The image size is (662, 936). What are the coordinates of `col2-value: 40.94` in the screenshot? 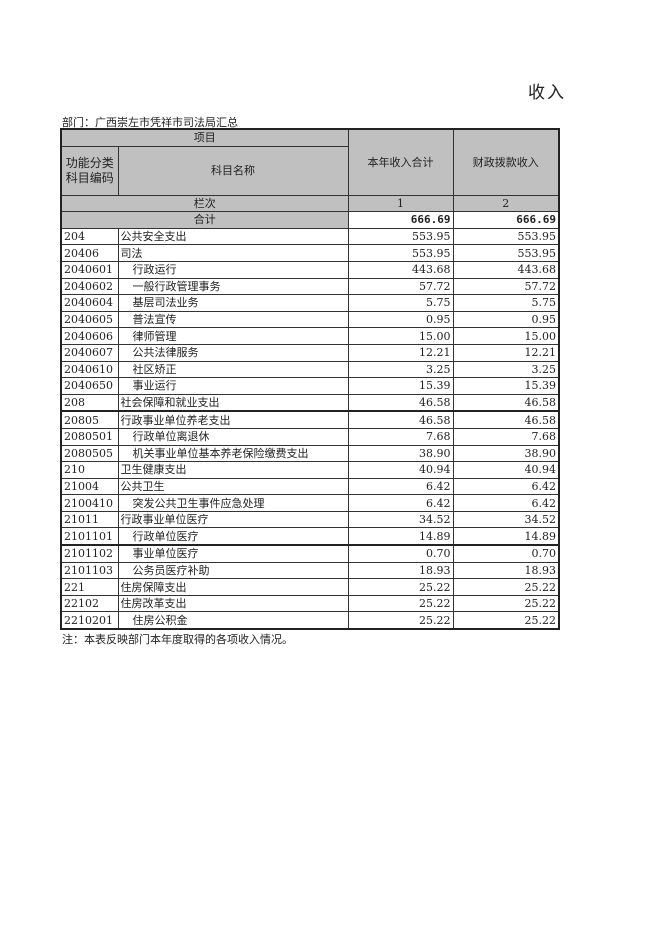 It's located at (506, 470).